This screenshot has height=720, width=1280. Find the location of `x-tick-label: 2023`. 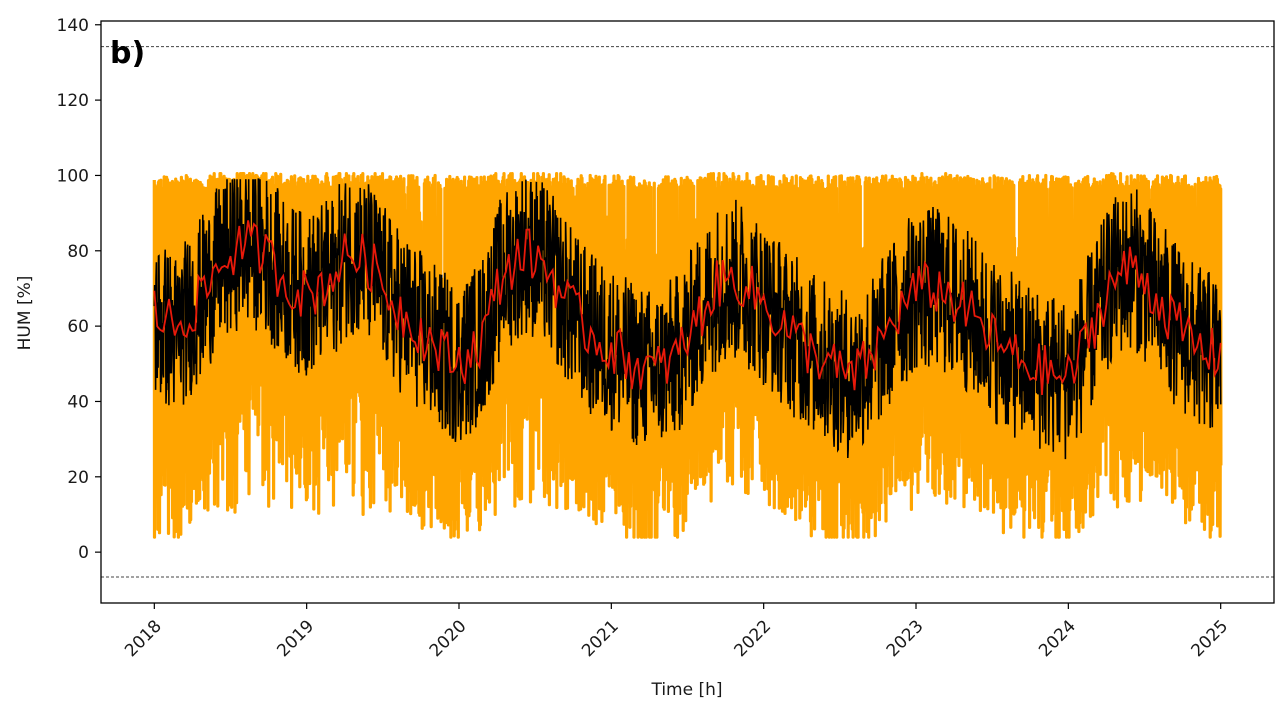

x-tick-label: 2023 is located at coordinates (905, 638).